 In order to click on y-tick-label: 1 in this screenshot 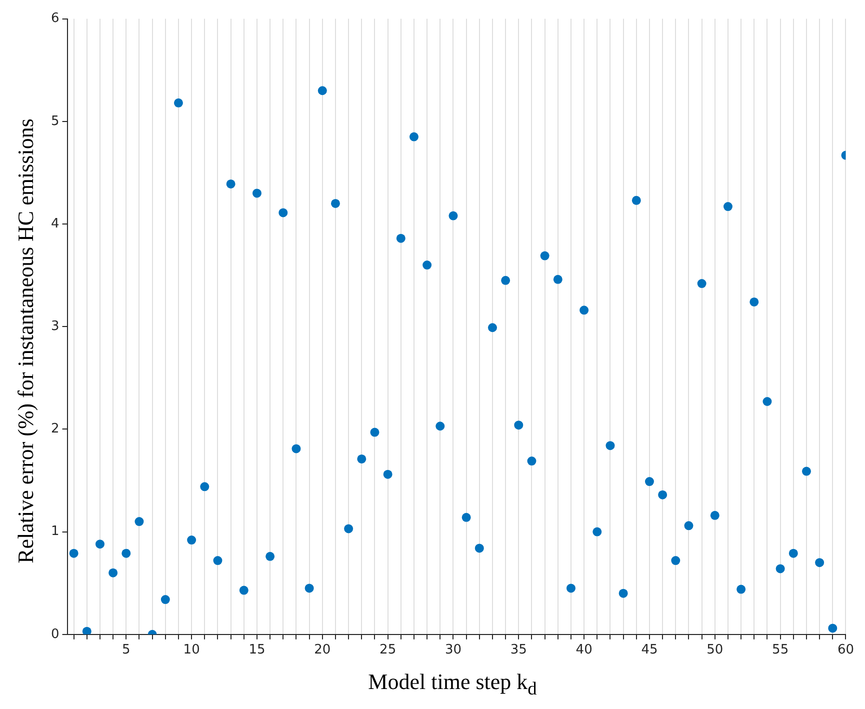, I will do `click(55, 532)`.